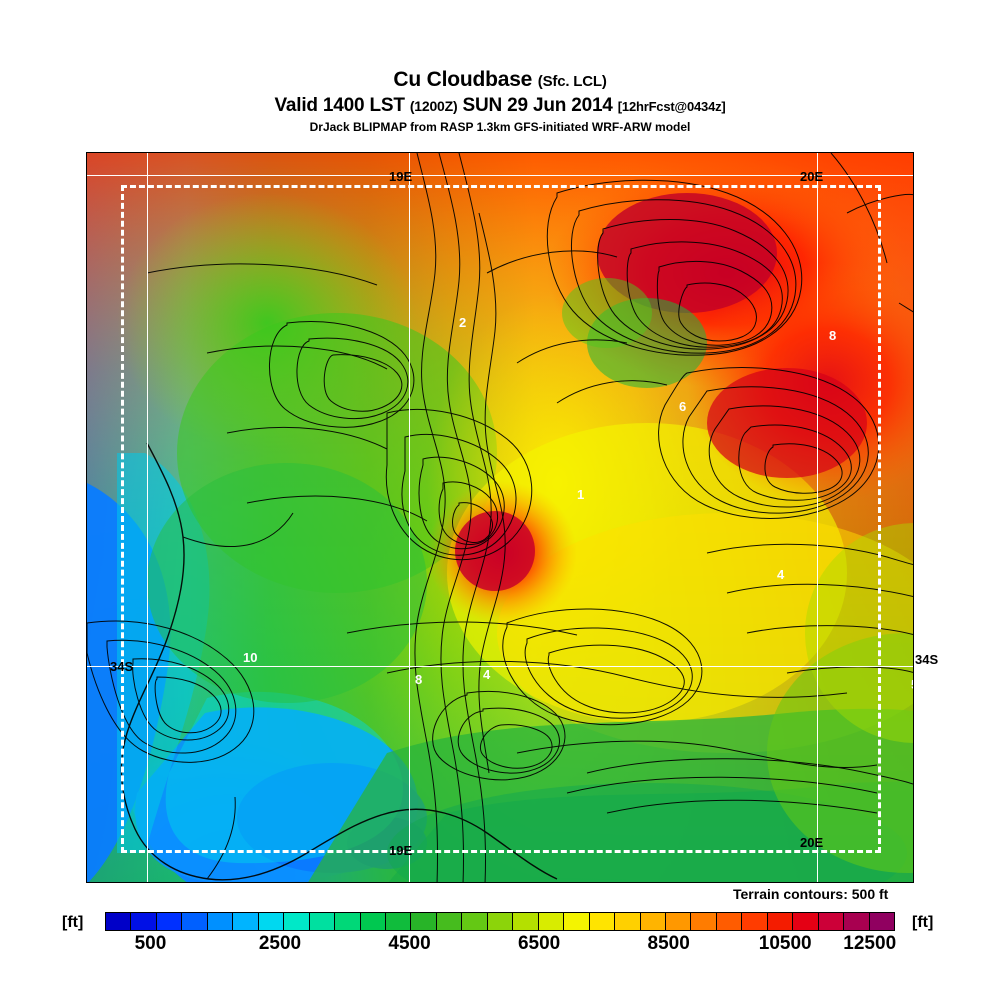 The image size is (1000, 1000). I want to click on graticule-lat-top, so click(500, 175).